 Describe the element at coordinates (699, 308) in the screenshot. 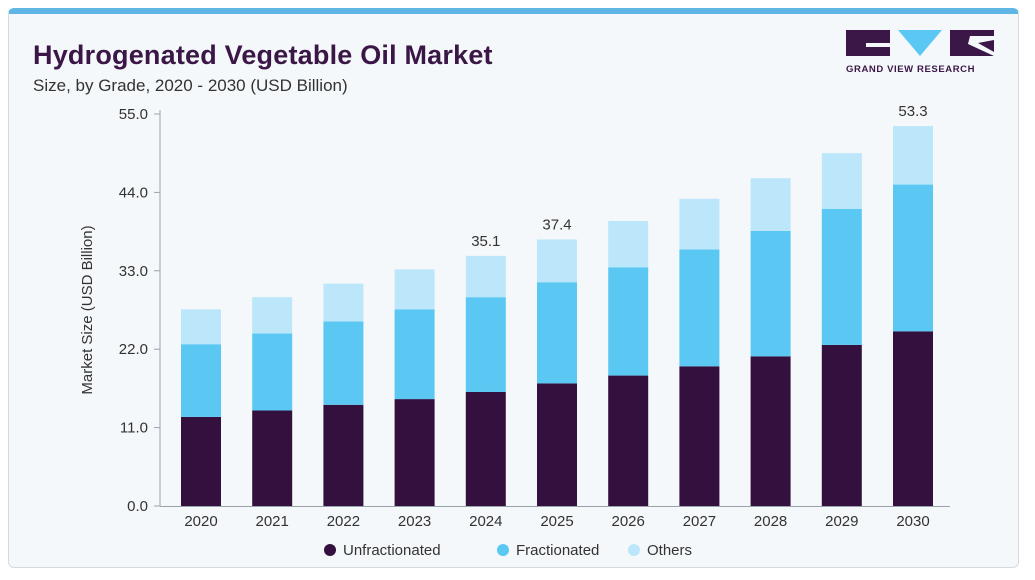

I see `bar-segment-fractionated-2027` at that location.